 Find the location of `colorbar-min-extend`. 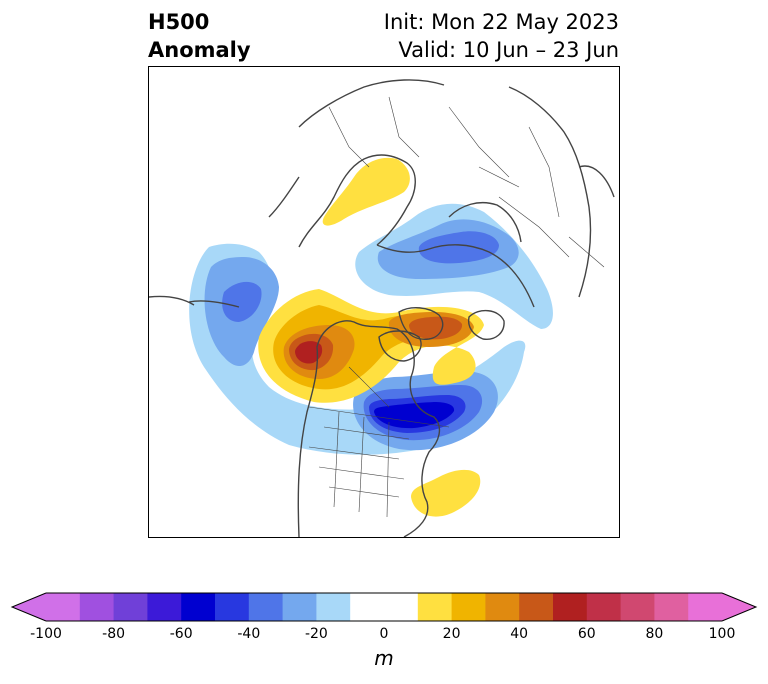

colorbar-min-extend is located at coordinates (29, 607).